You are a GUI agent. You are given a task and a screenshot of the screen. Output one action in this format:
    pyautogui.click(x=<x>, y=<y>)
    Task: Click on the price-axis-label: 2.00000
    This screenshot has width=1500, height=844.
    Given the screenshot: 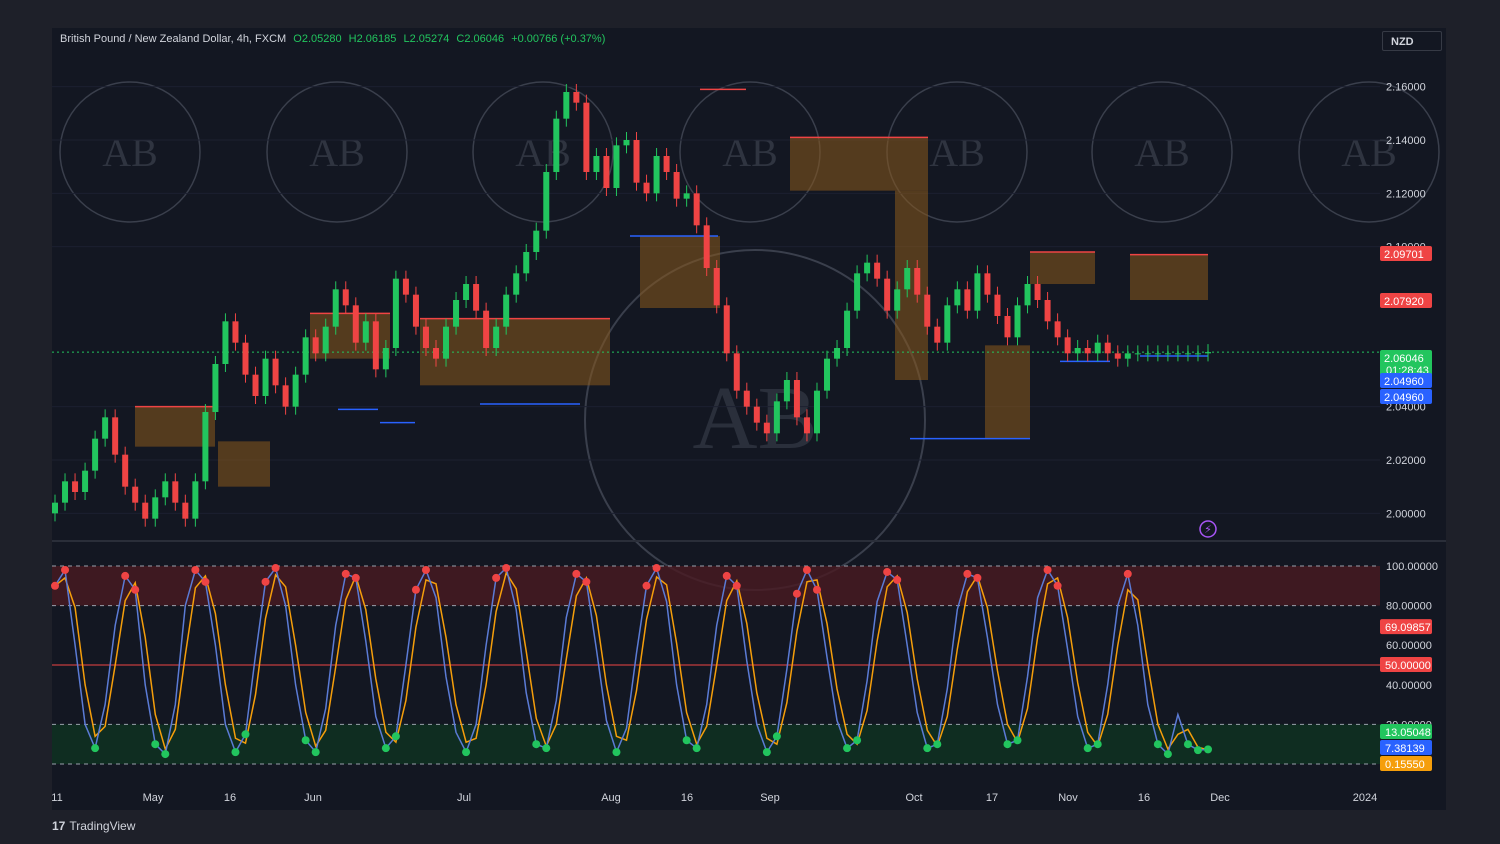 What is the action you would take?
    pyautogui.click(x=1406, y=514)
    